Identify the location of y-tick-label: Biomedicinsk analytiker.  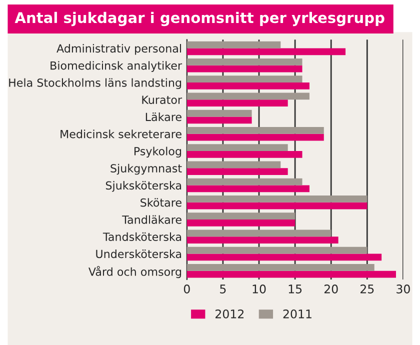
(116, 66).